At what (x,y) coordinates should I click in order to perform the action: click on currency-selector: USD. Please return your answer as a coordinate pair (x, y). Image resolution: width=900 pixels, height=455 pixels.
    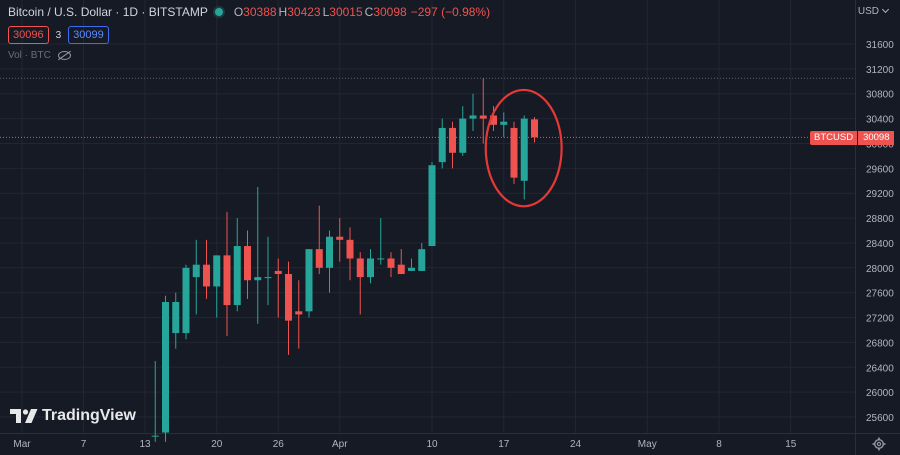
    Looking at the image, I should click on (873, 11).